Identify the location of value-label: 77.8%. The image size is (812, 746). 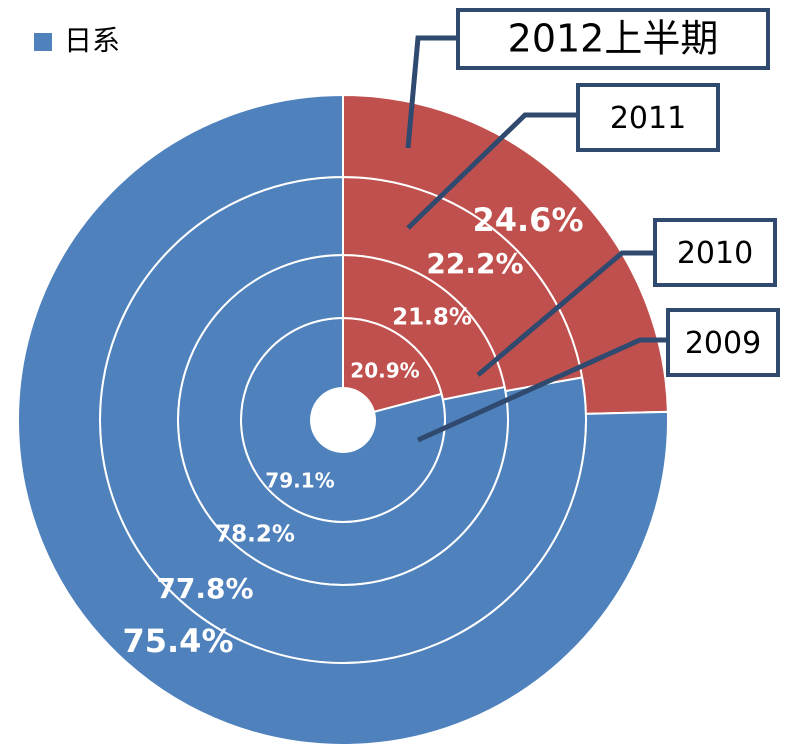
(204, 588).